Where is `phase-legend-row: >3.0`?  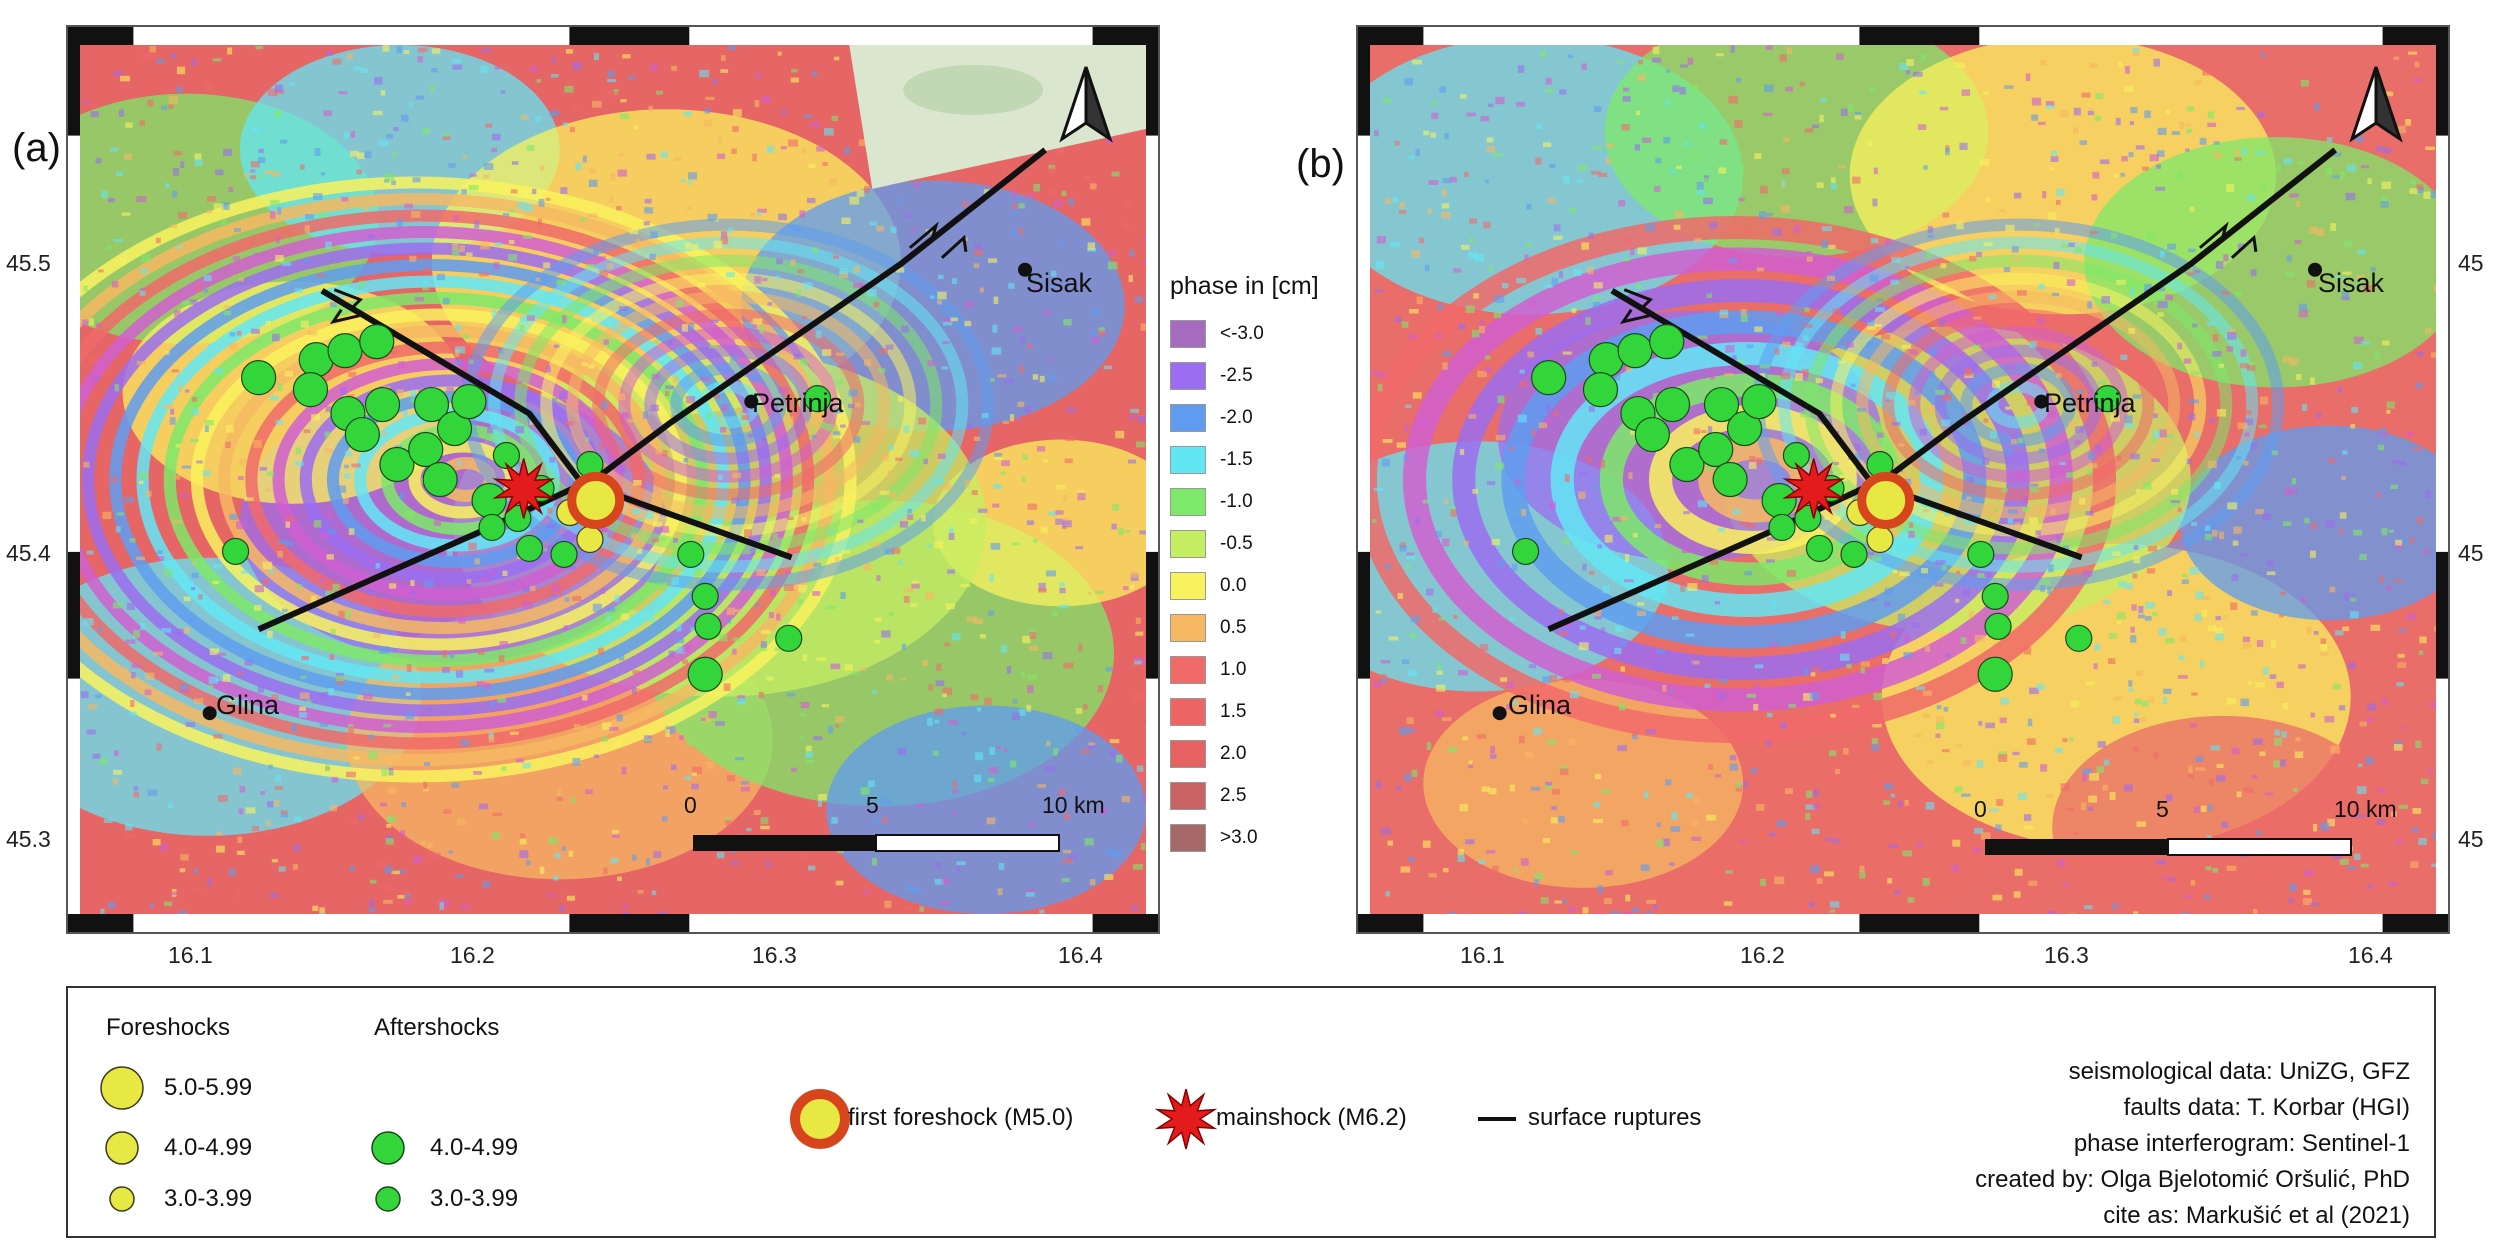 phase-legend-row: >3.0 is located at coordinates (1260, 838).